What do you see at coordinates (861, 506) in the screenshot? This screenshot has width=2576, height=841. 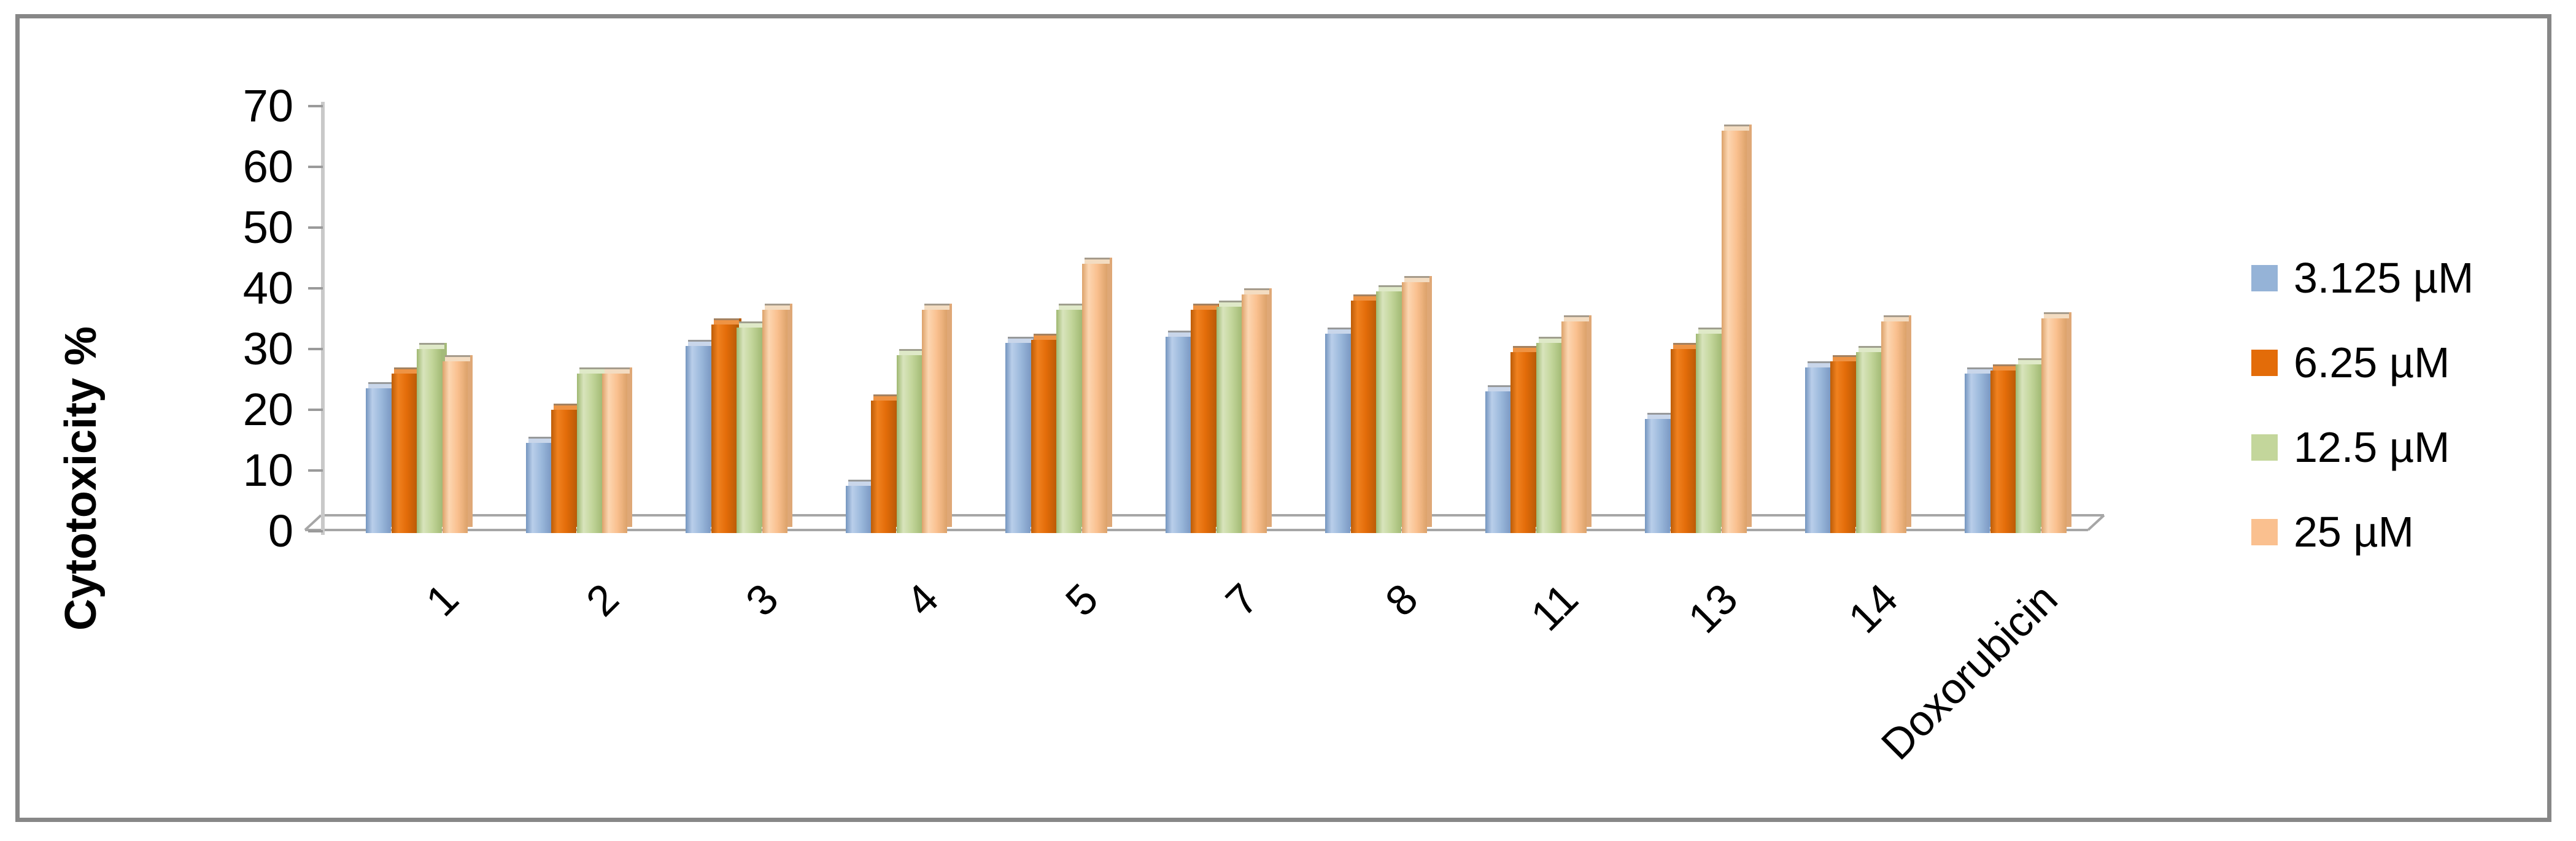 I see `bar-4-3.125µM` at bounding box center [861, 506].